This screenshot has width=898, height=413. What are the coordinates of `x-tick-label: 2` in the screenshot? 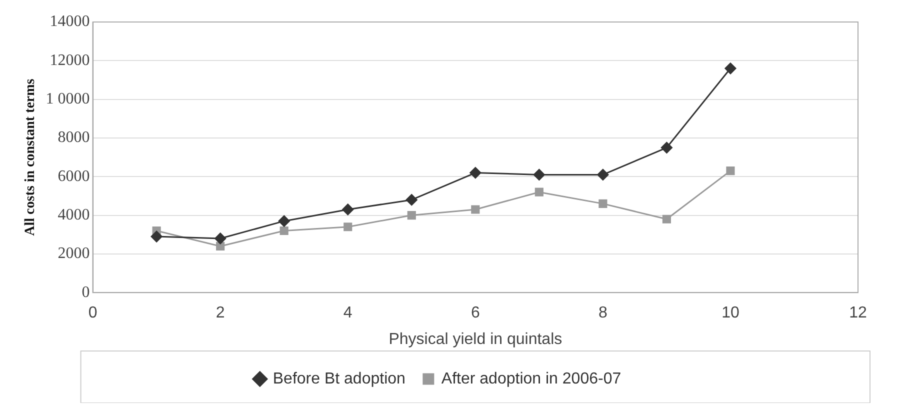 It's located at (220, 313).